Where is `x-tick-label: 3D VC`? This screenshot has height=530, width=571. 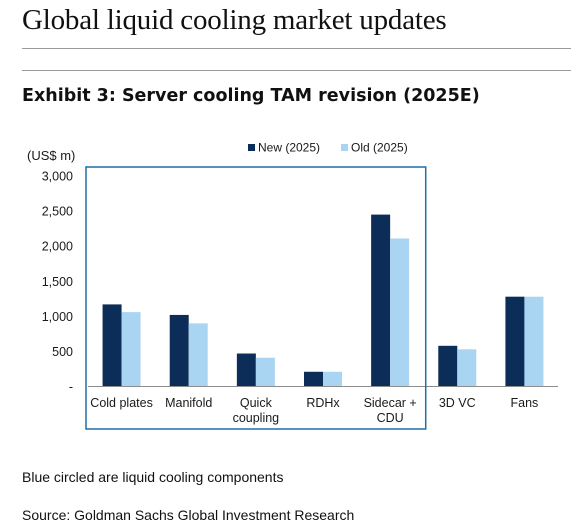
x-tick-label: 3D VC is located at coordinates (457, 403).